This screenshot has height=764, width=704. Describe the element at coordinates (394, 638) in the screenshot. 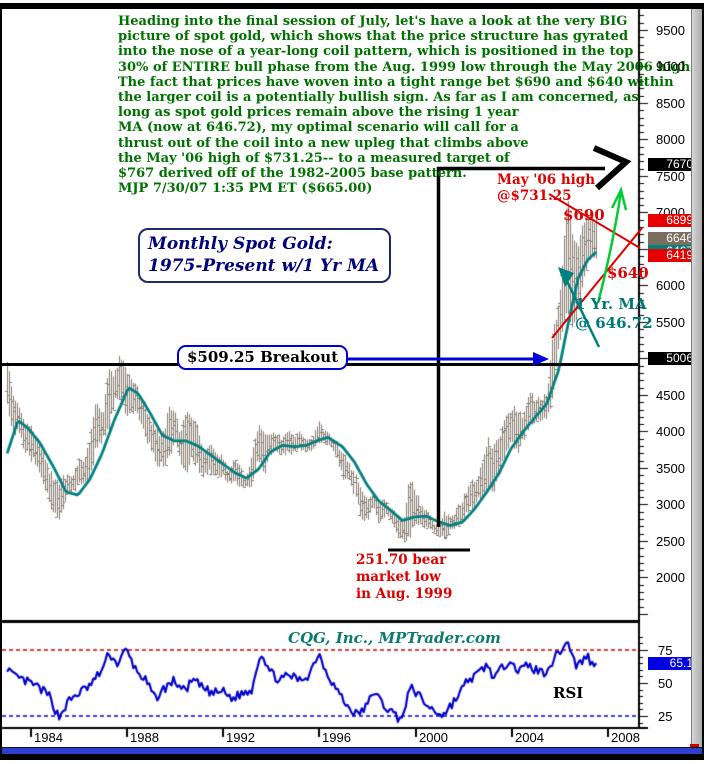

I see `cqg-credit-label: CQG, Inc., MPTrader.com` at that location.